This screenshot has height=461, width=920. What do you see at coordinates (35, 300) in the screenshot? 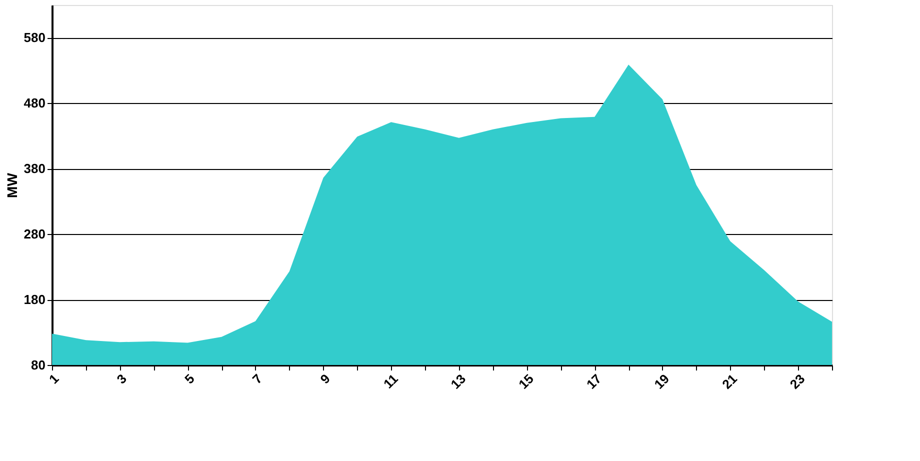
I see `y-tick-label: 180` at bounding box center [35, 300].